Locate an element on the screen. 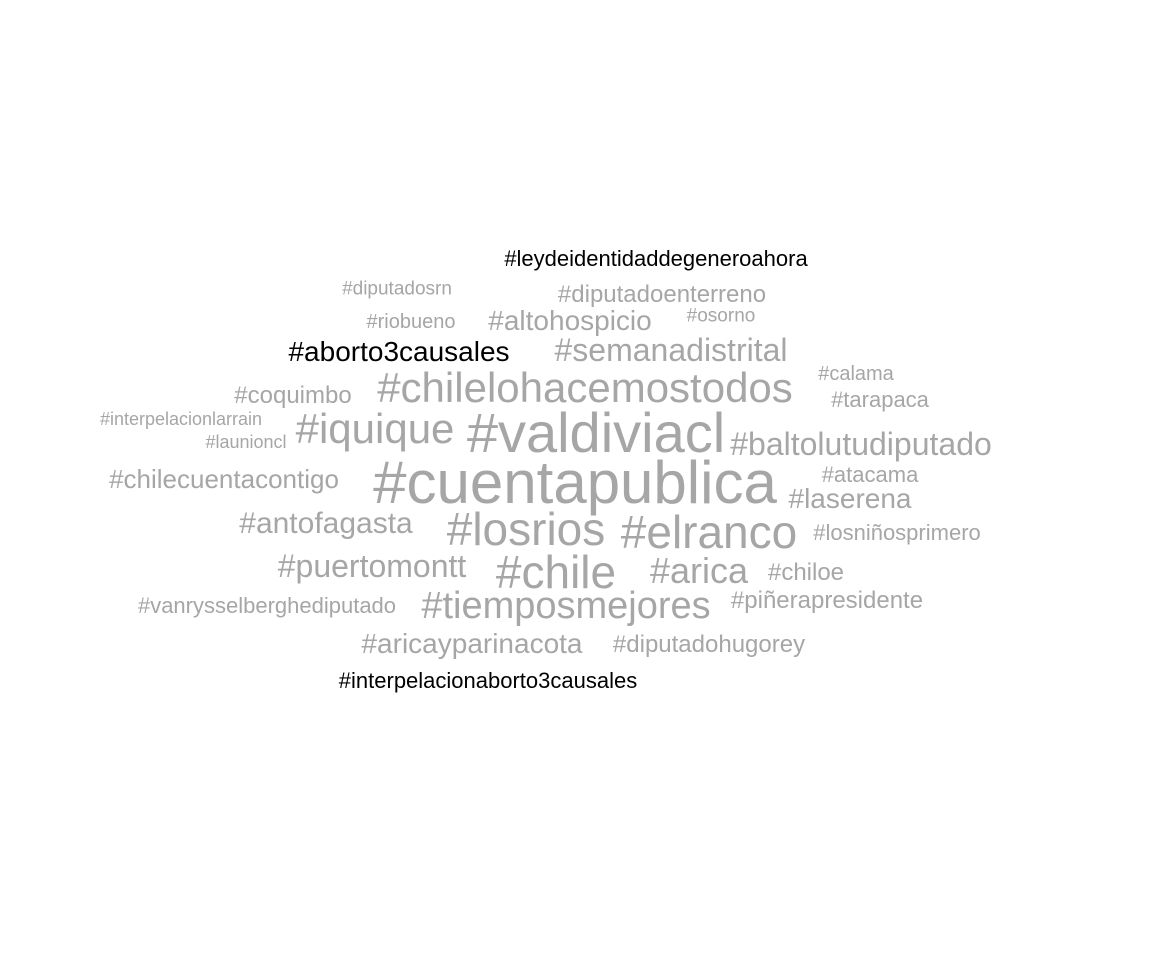 This screenshot has width=1152, height=960. word-riobueno: #riobueno is located at coordinates (411, 322).